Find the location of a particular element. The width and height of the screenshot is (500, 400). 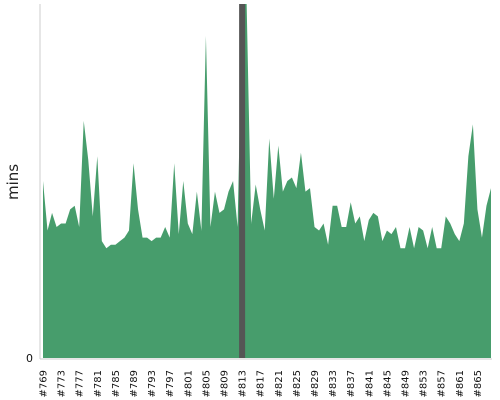

x-tick-label-17: #837 is located at coordinates (351, 383).